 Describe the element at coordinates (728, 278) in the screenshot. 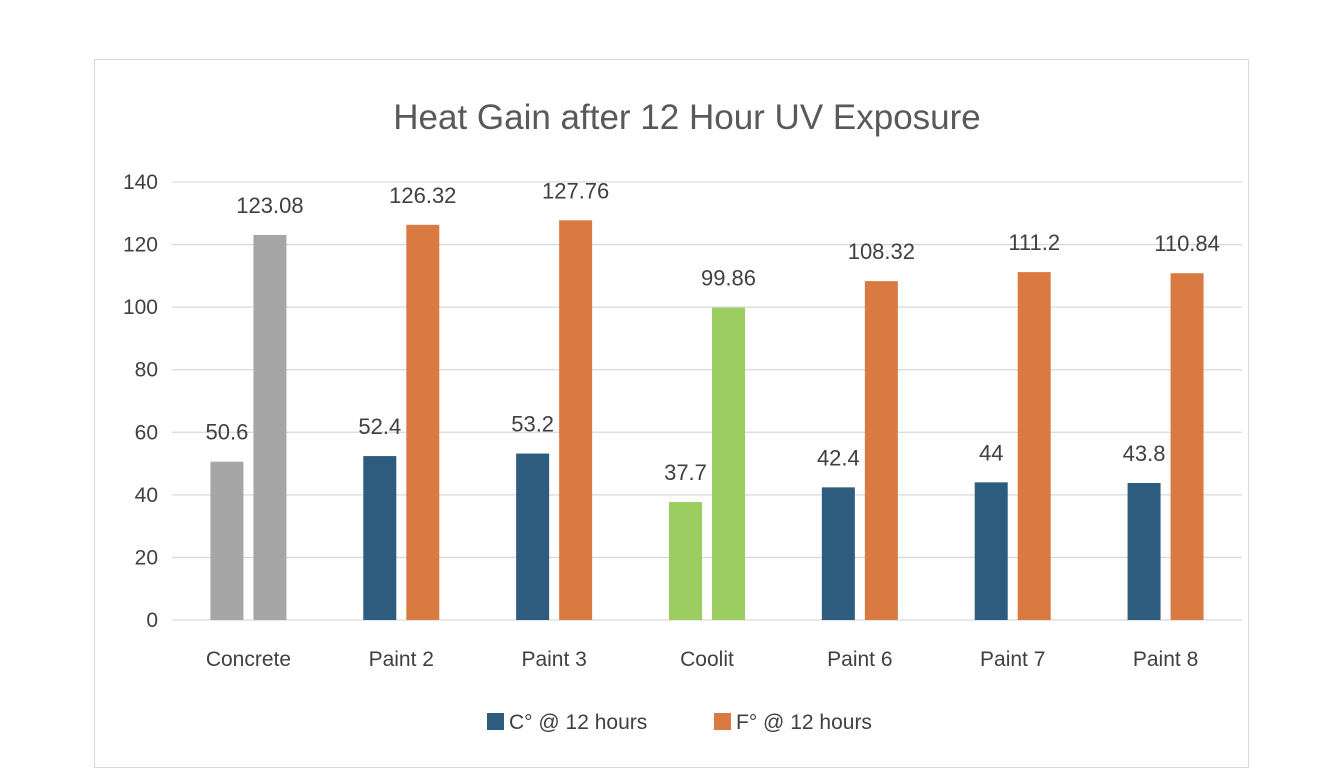

I see `data-label: 99.86` at that location.